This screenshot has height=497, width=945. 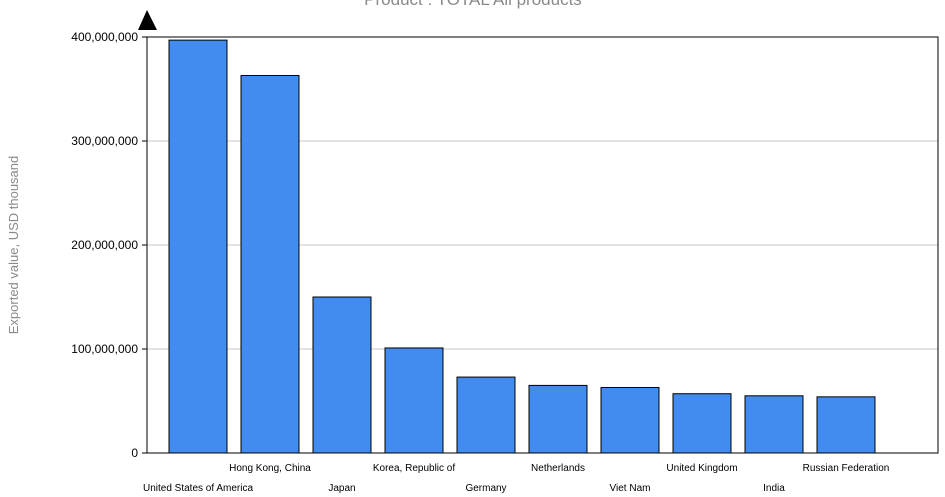 What do you see at coordinates (147, 20) in the screenshot?
I see `axis-arrow-icon` at bounding box center [147, 20].